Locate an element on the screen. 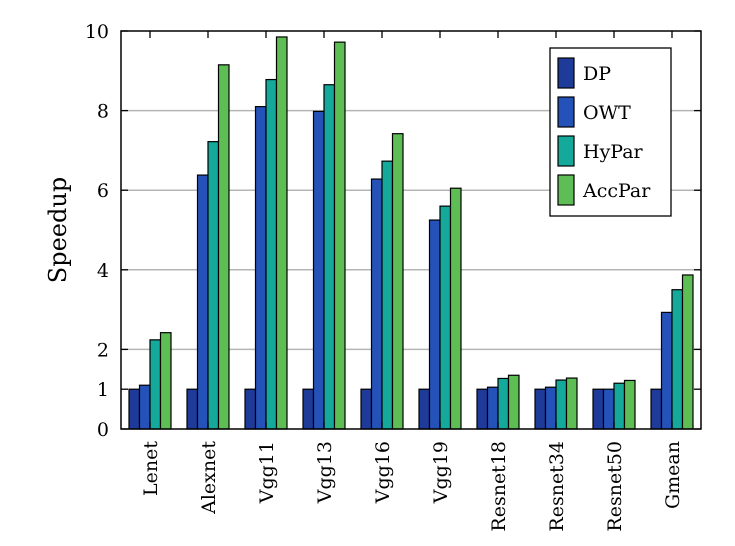 Image resolution: width=735 pixels, height=546 pixels. bar-owt-resnet50 is located at coordinates (608, 409).